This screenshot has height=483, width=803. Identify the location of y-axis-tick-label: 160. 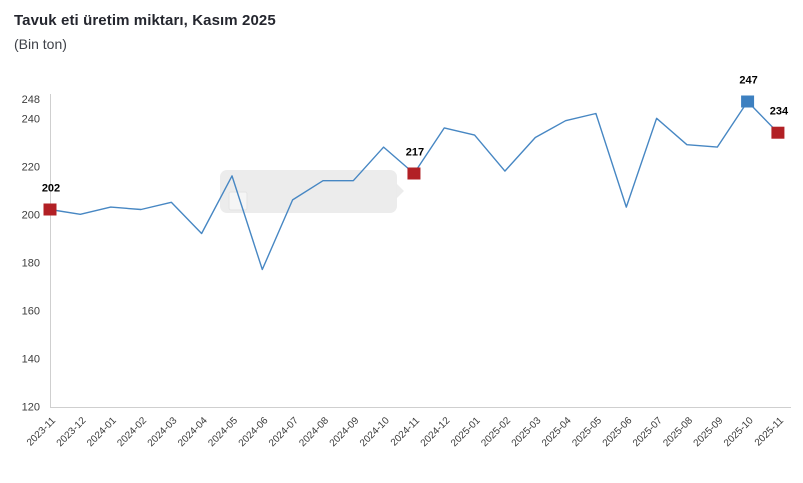
(31, 311).